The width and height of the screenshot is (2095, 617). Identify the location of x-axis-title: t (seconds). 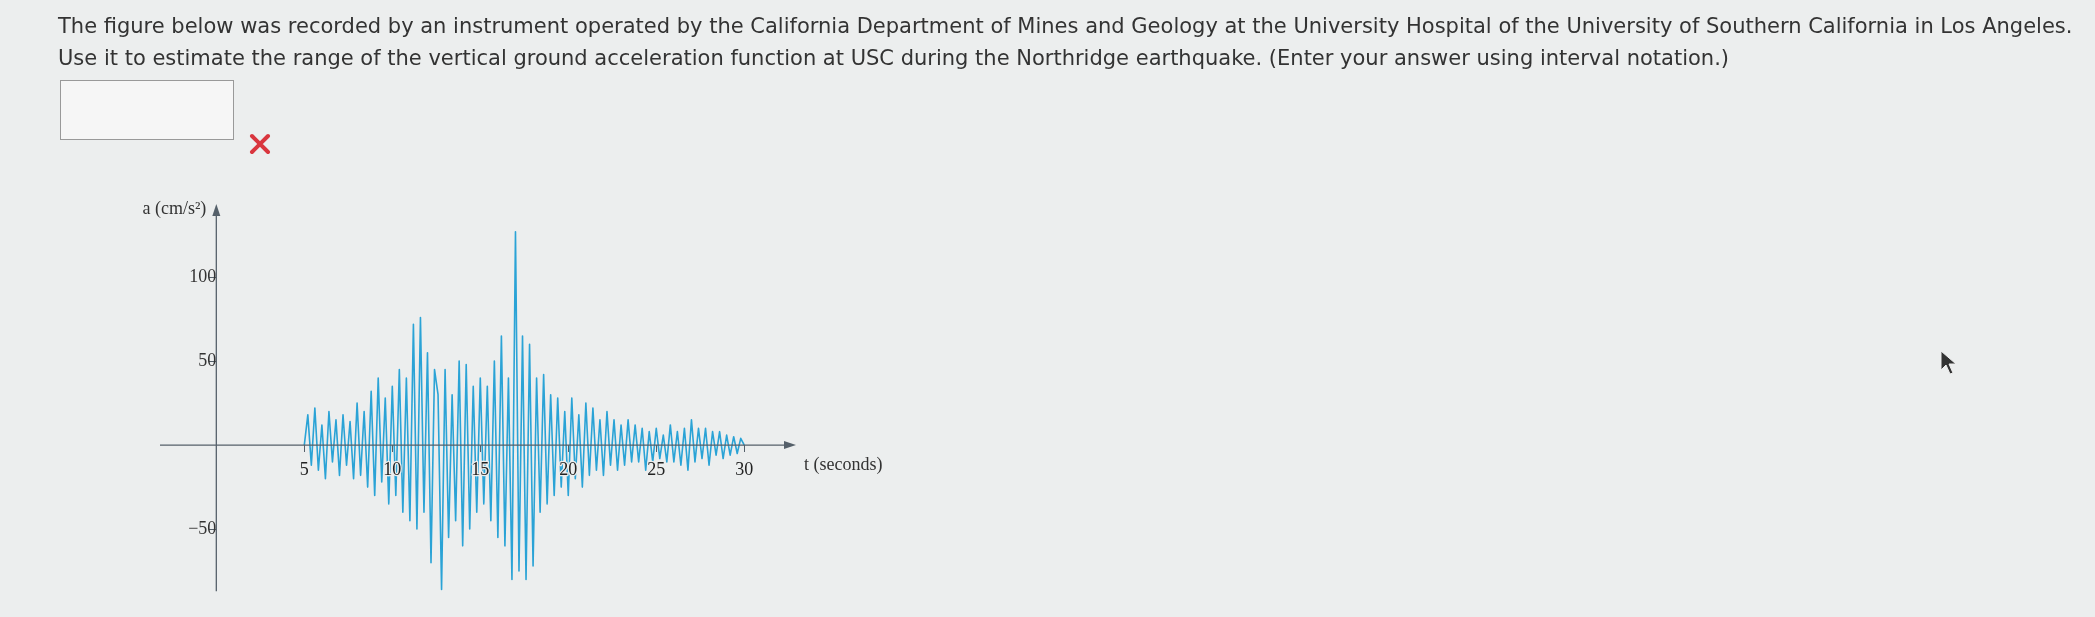
(843, 464).